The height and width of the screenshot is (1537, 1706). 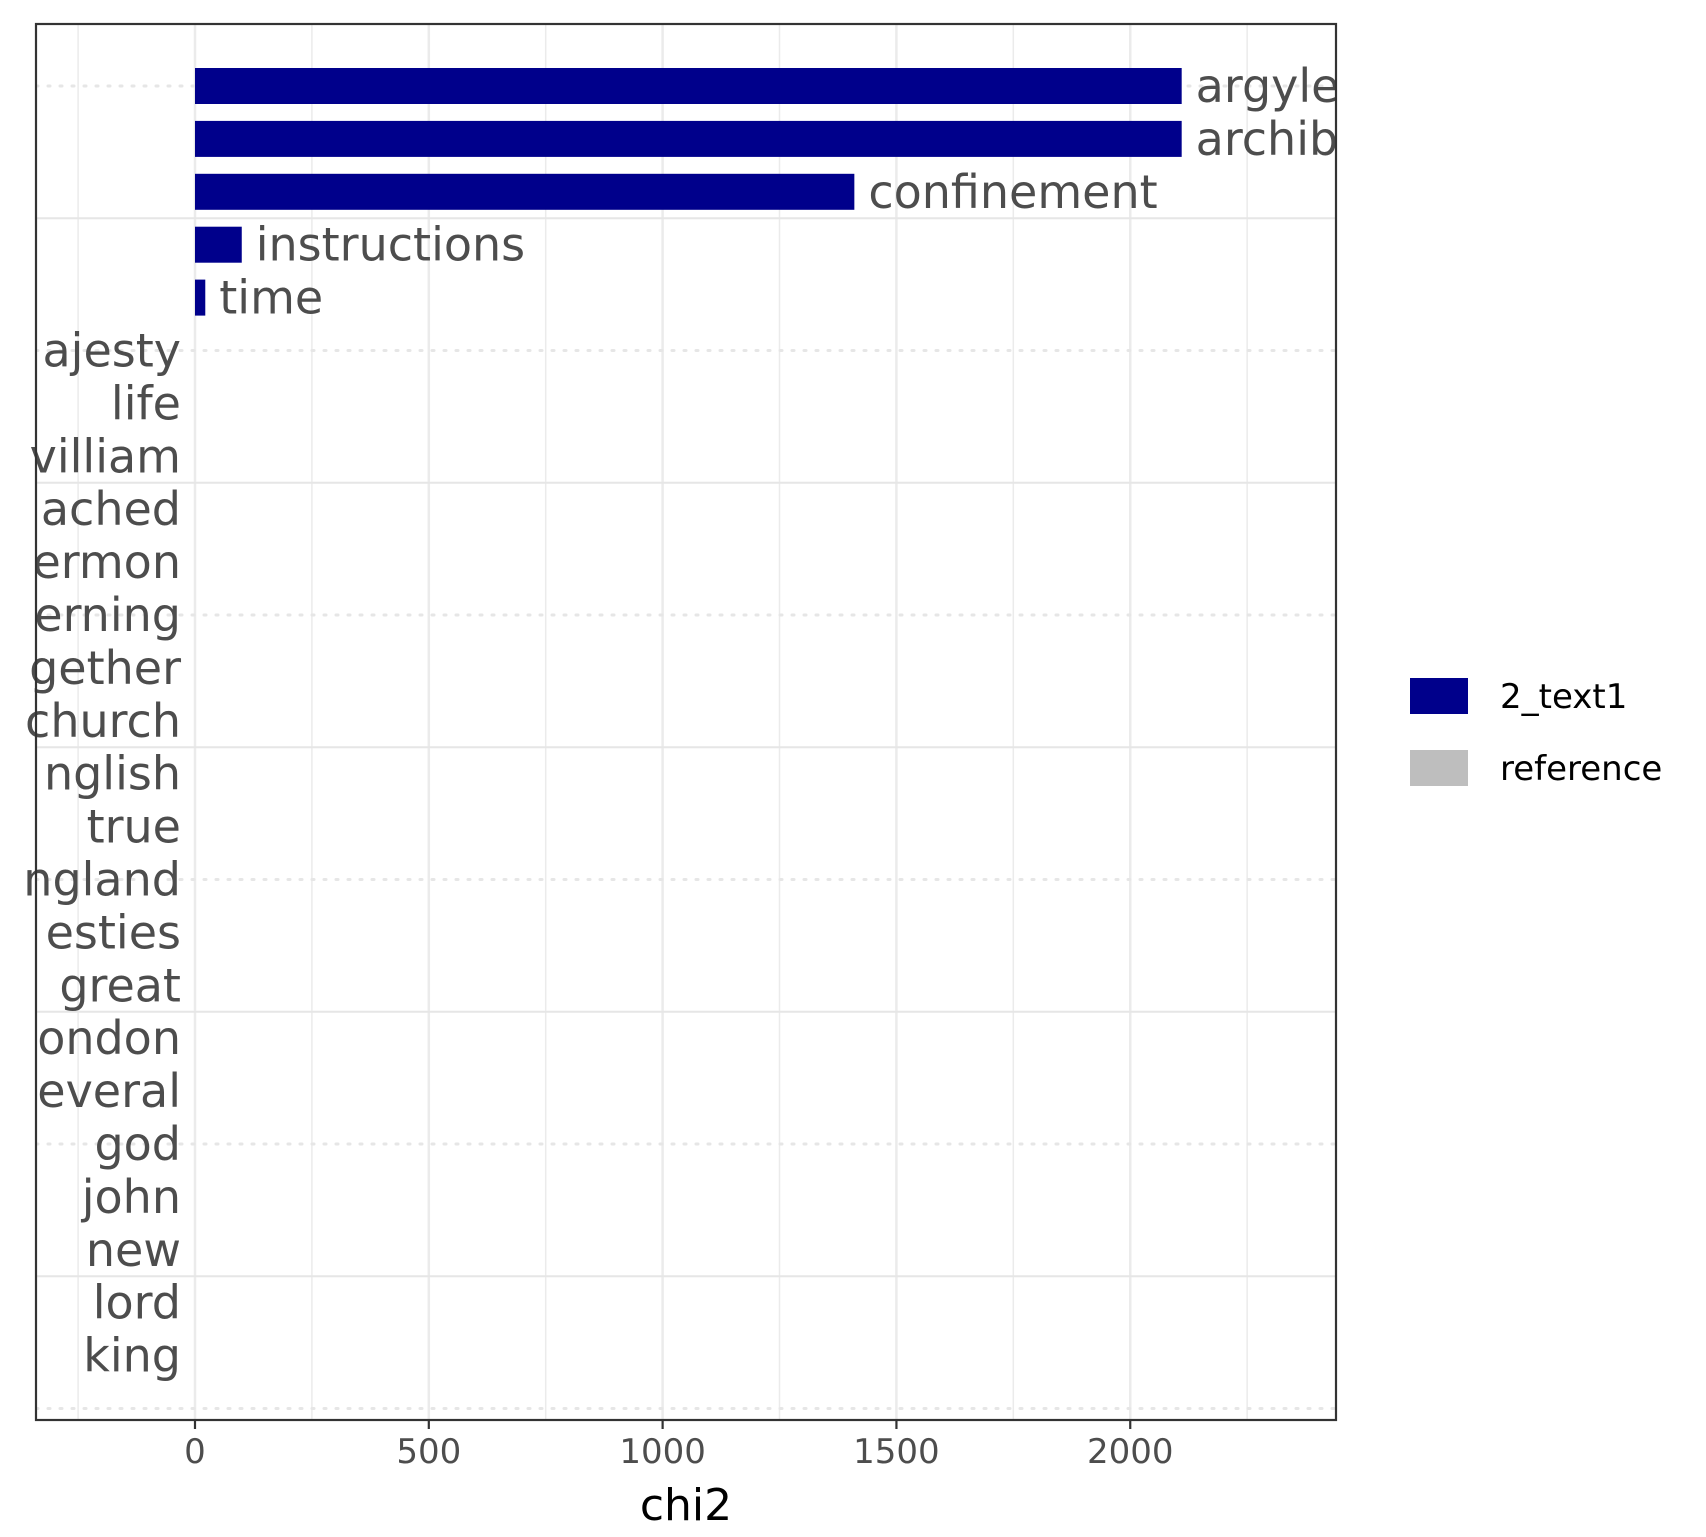 I want to click on x-tick-label: 1000, so click(x=662, y=1452).